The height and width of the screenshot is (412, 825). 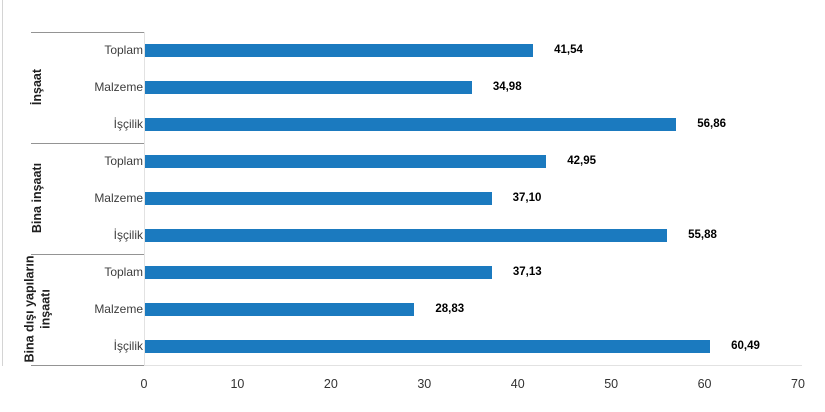 What do you see at coordinates (2, 183) in the screenshot?
I see `page-left-border` at bounding box center [2, 183].